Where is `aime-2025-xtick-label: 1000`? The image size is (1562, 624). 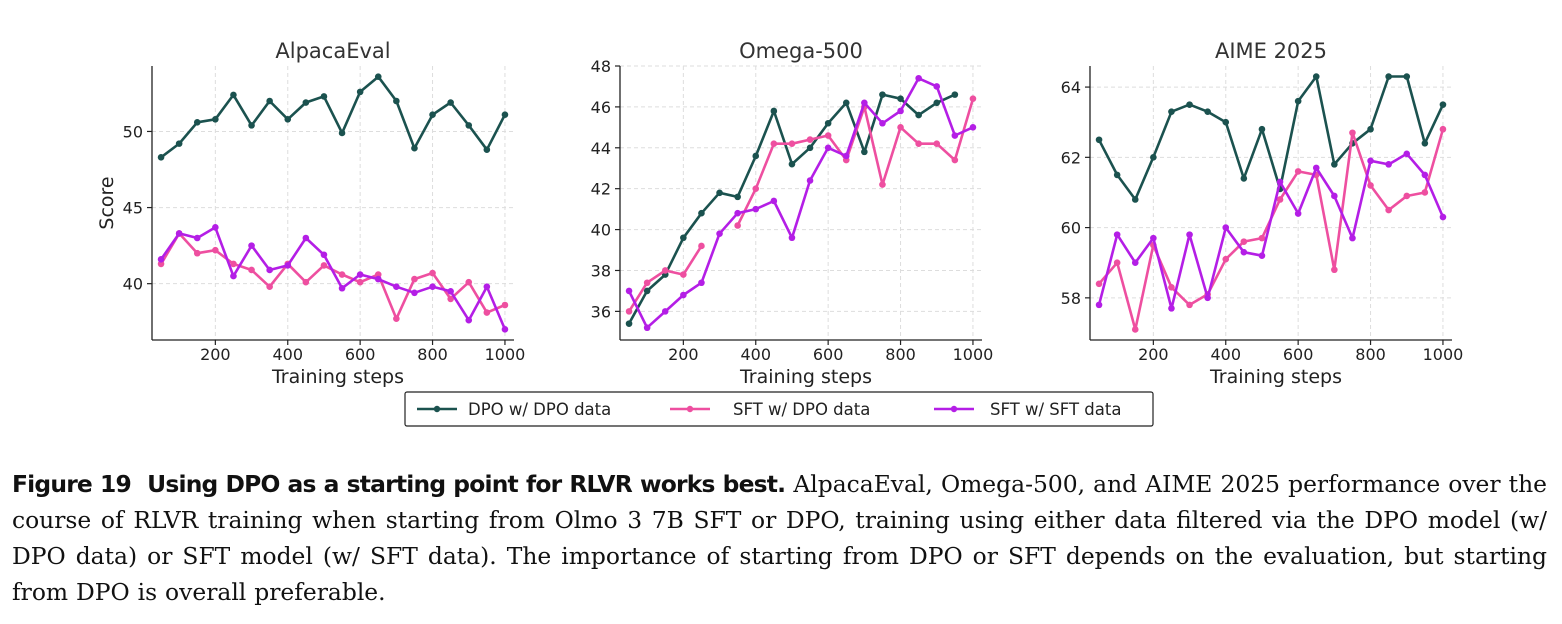 aime-2025-xtick-label: 1000 is located at coordinates (1443, 354).